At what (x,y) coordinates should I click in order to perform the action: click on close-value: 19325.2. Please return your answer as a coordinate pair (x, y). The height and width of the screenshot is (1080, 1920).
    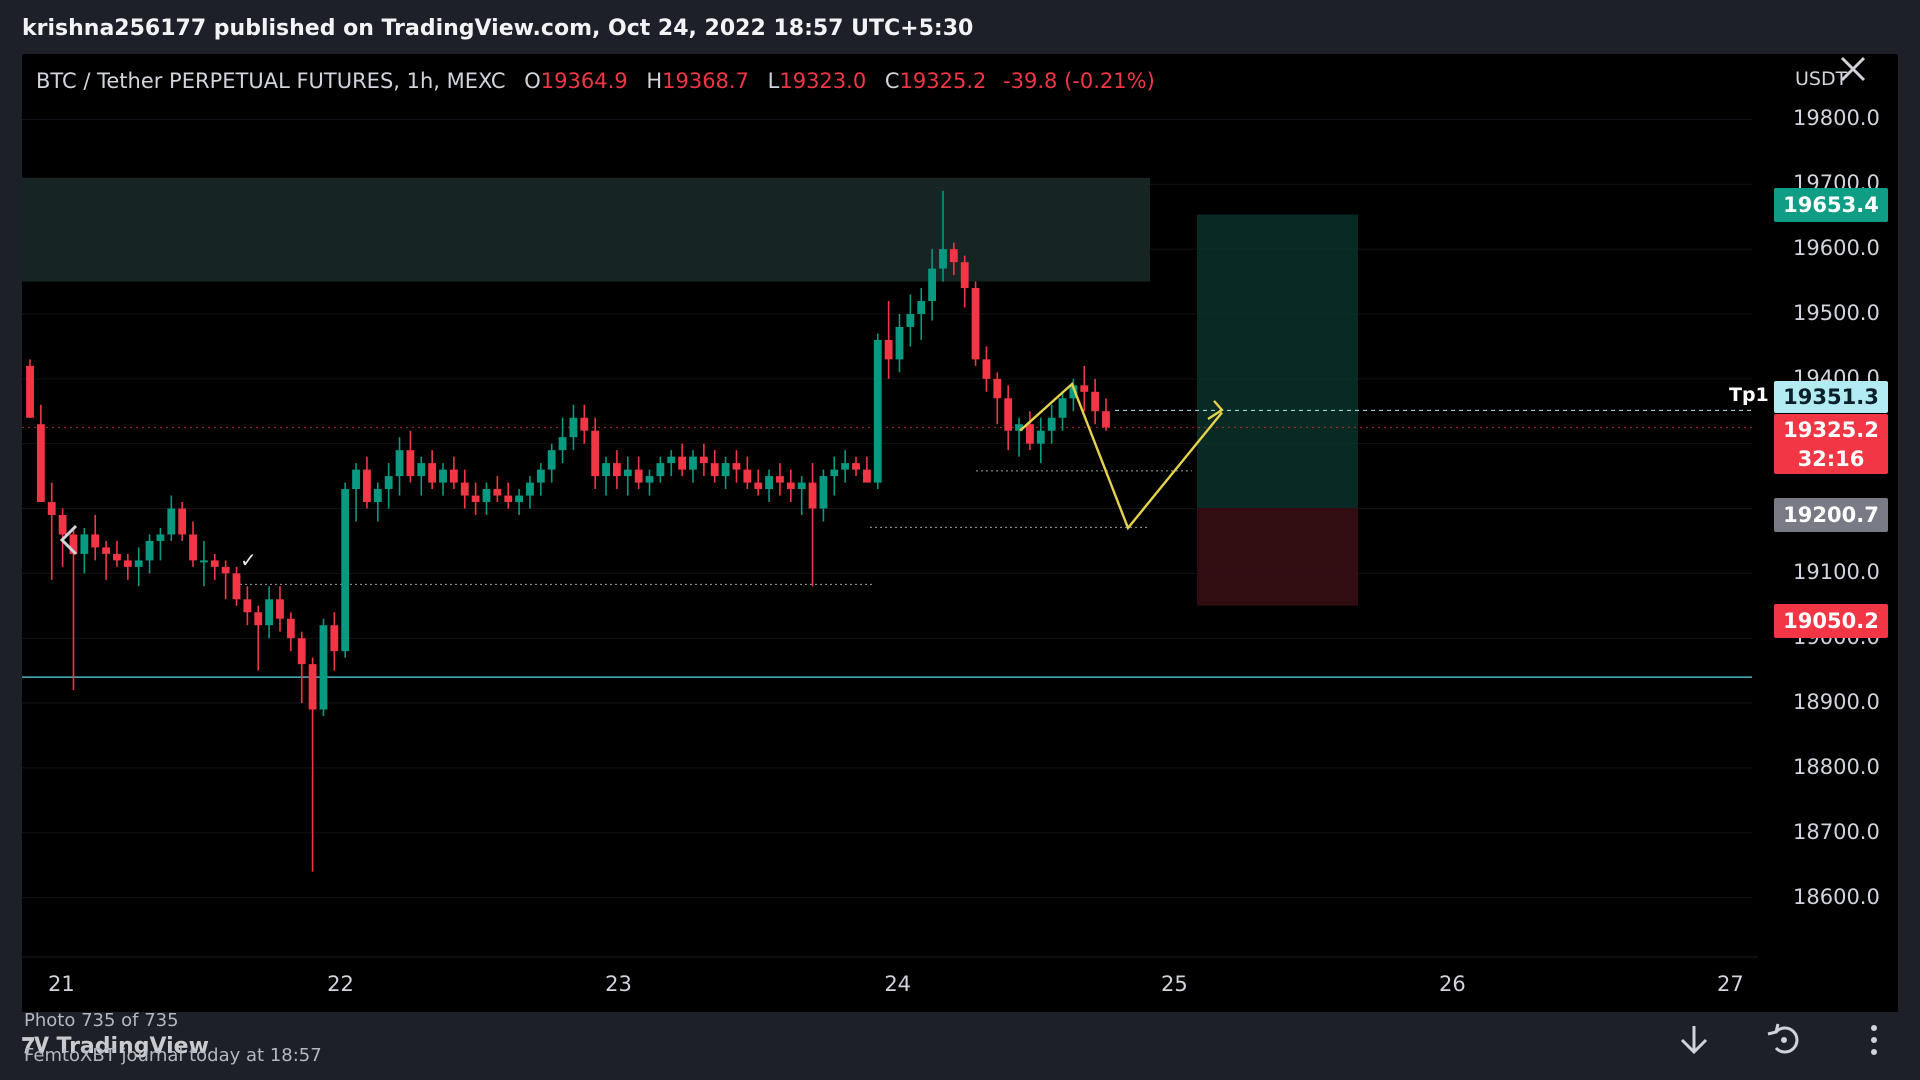
    Looking at the image, I should click on (943, 81).